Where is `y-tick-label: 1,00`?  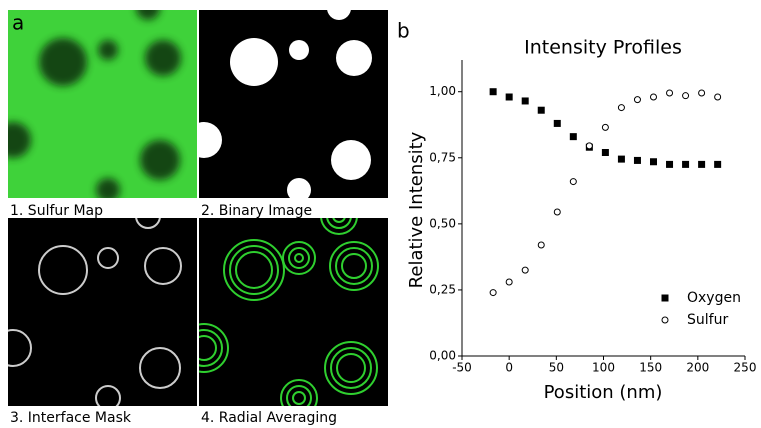
y-tick-label: 1,00 is located at coordinates (442, 91).